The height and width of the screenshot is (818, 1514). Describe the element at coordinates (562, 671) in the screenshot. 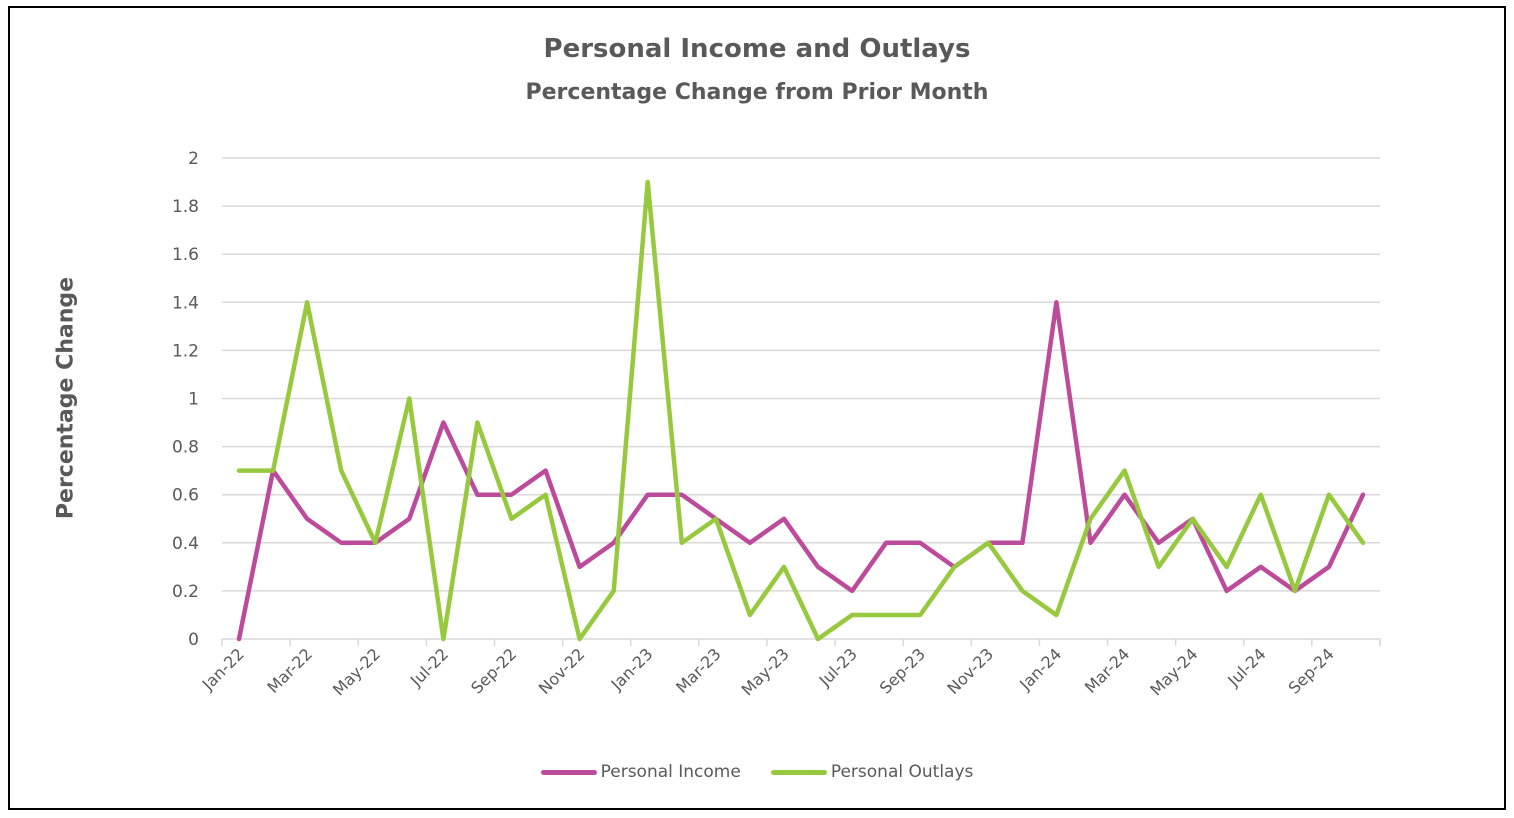

I see `x-tick-label: Nov-22` at that location.